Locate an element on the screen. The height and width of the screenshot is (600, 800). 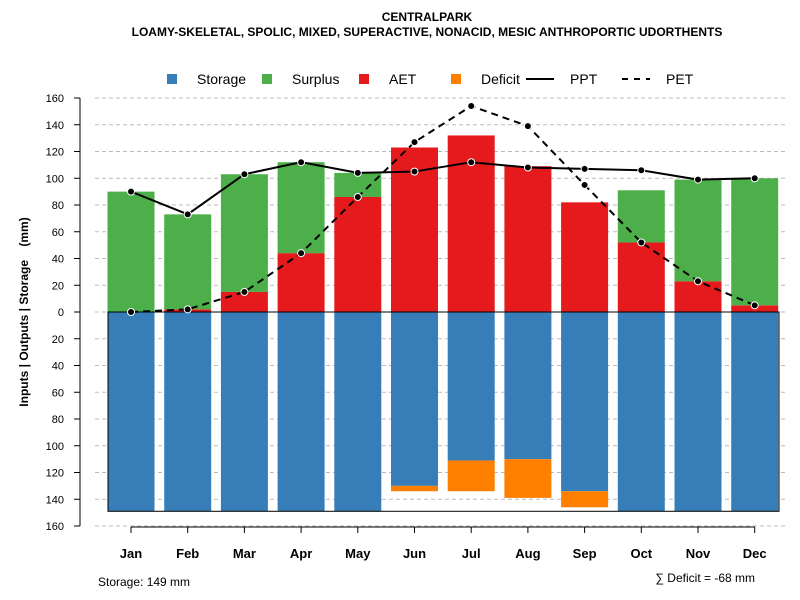
x-tick-label: Dec is located at coordinates (755, 553).